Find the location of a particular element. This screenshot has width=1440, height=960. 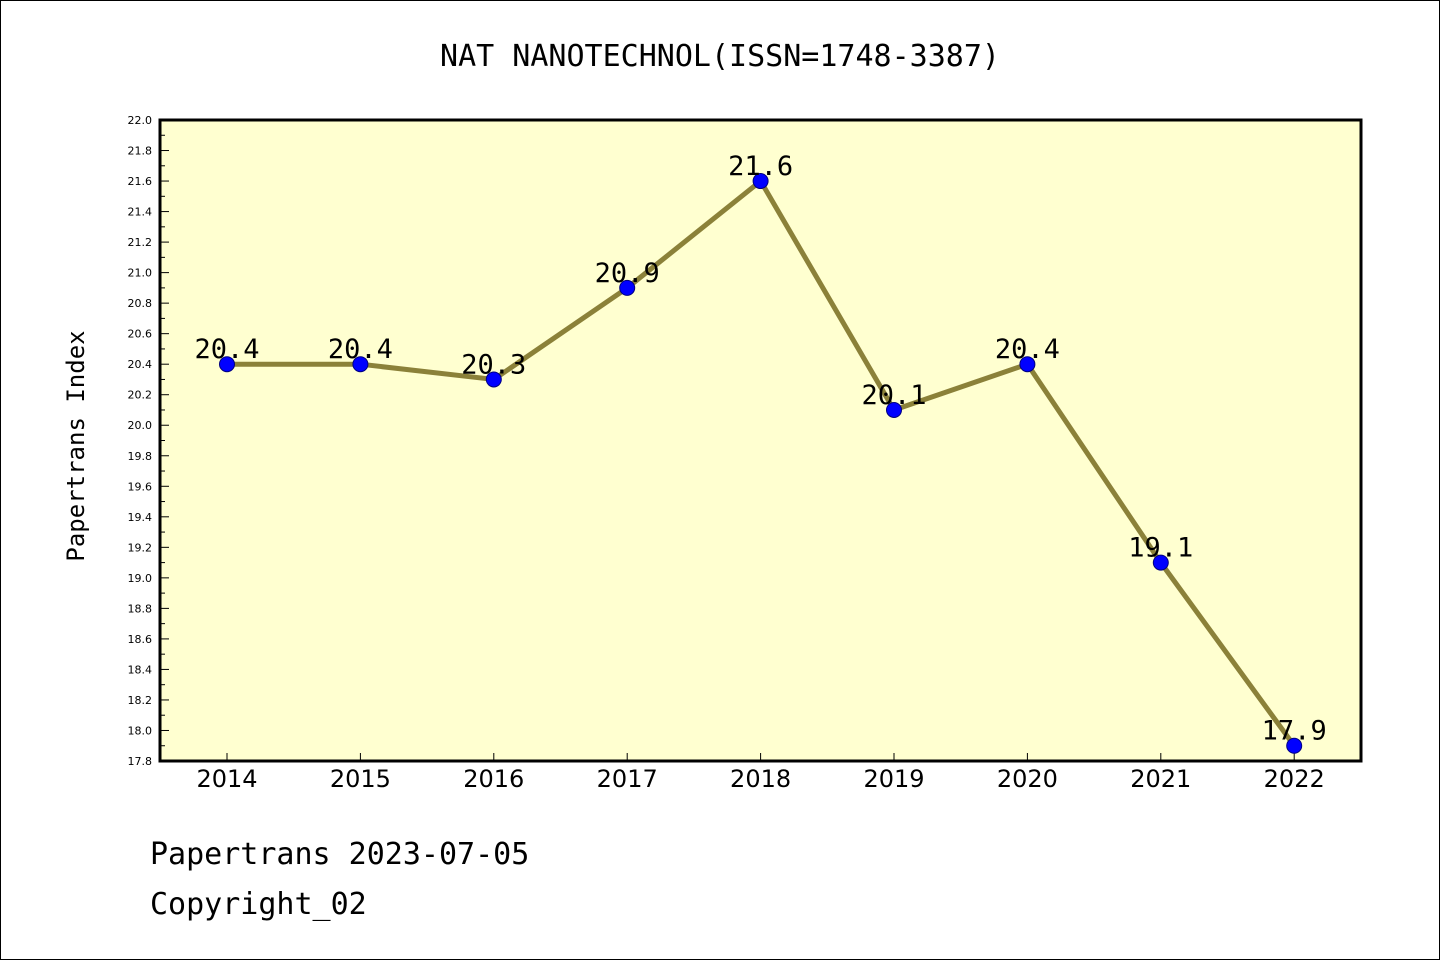

y-tick-label: 21.0 is located at coordinates (140, 273).